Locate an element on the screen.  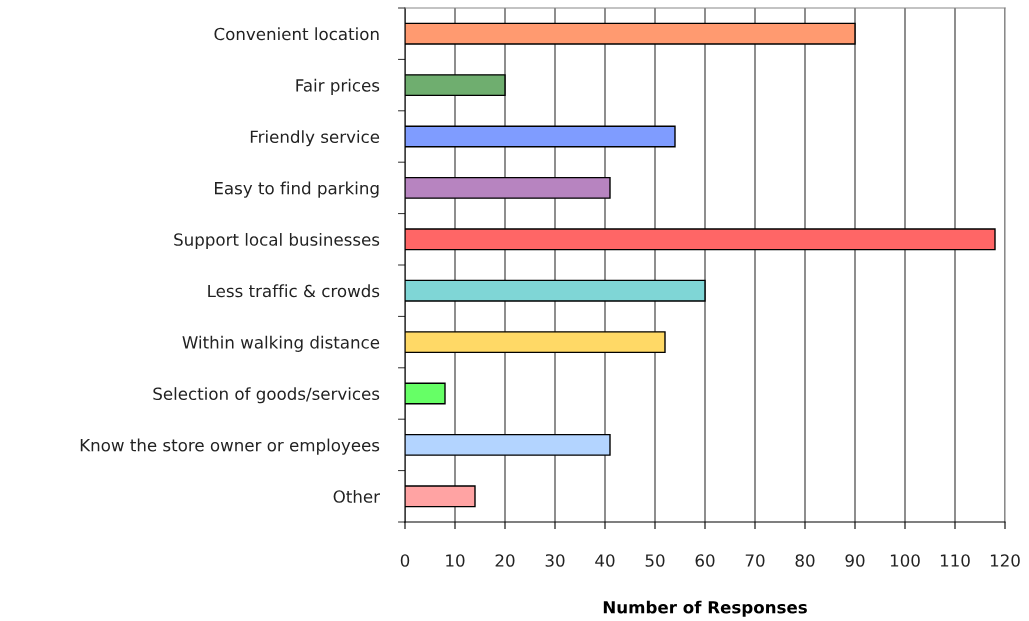
x-tick-label: 100 is located at coordinates (905, 560).